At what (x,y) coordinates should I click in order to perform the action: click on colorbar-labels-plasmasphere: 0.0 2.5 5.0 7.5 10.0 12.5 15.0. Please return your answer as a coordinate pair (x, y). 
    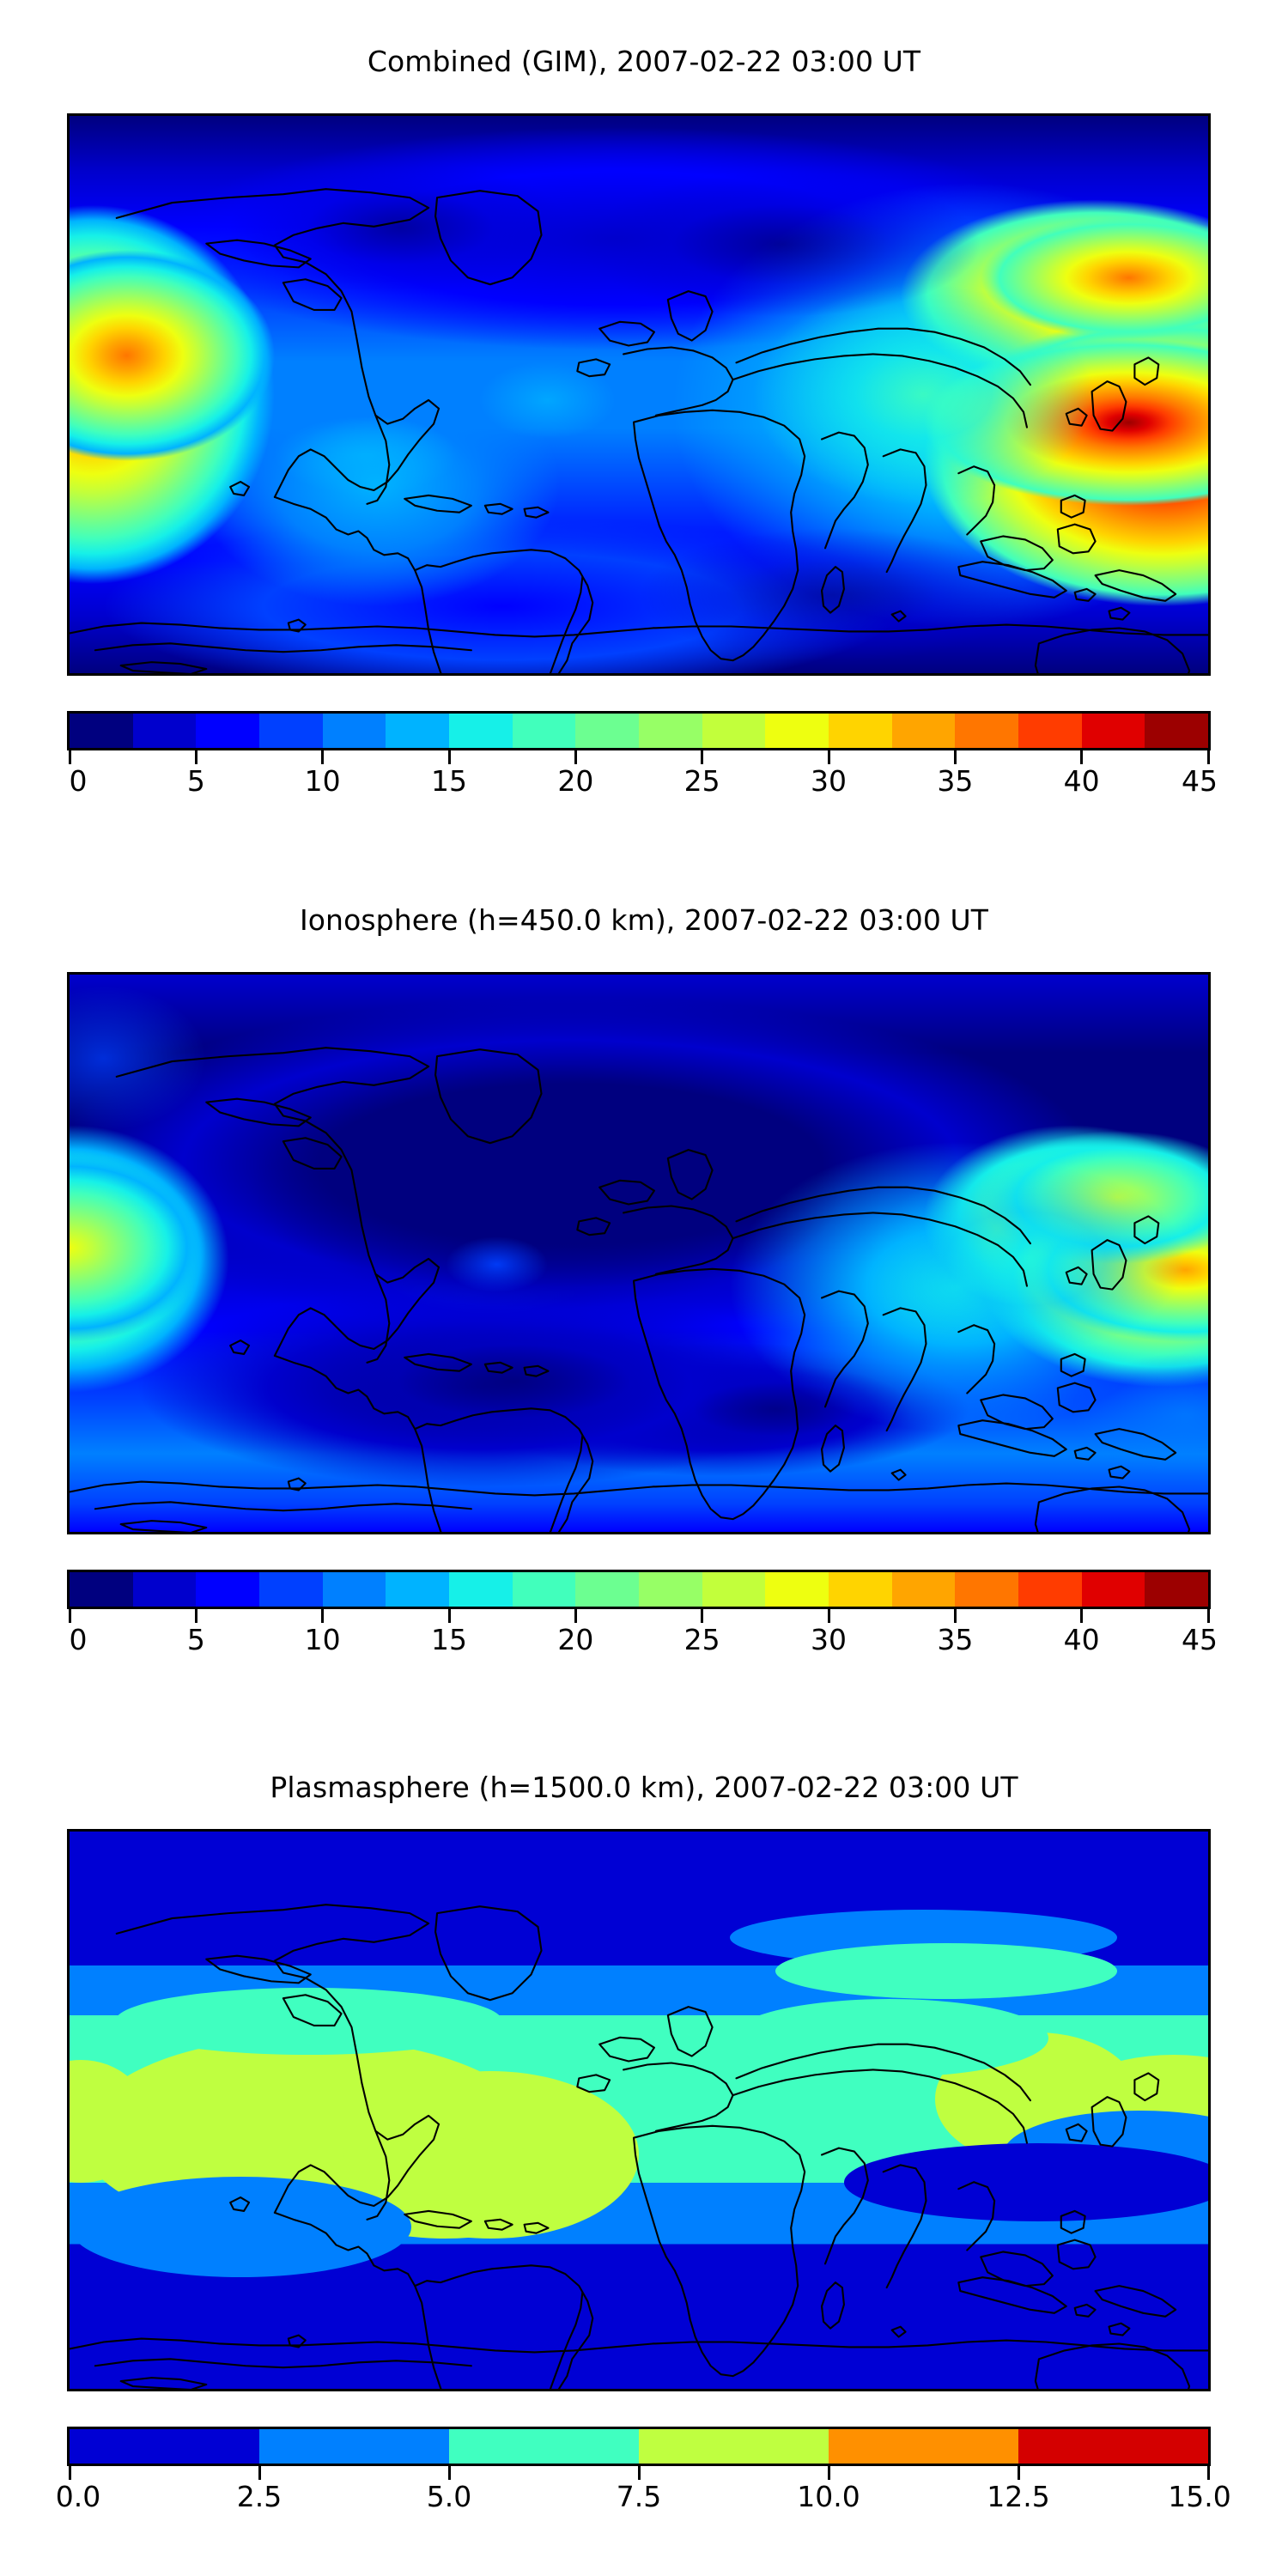
    Looking at the image, I should click on (643, 2499).